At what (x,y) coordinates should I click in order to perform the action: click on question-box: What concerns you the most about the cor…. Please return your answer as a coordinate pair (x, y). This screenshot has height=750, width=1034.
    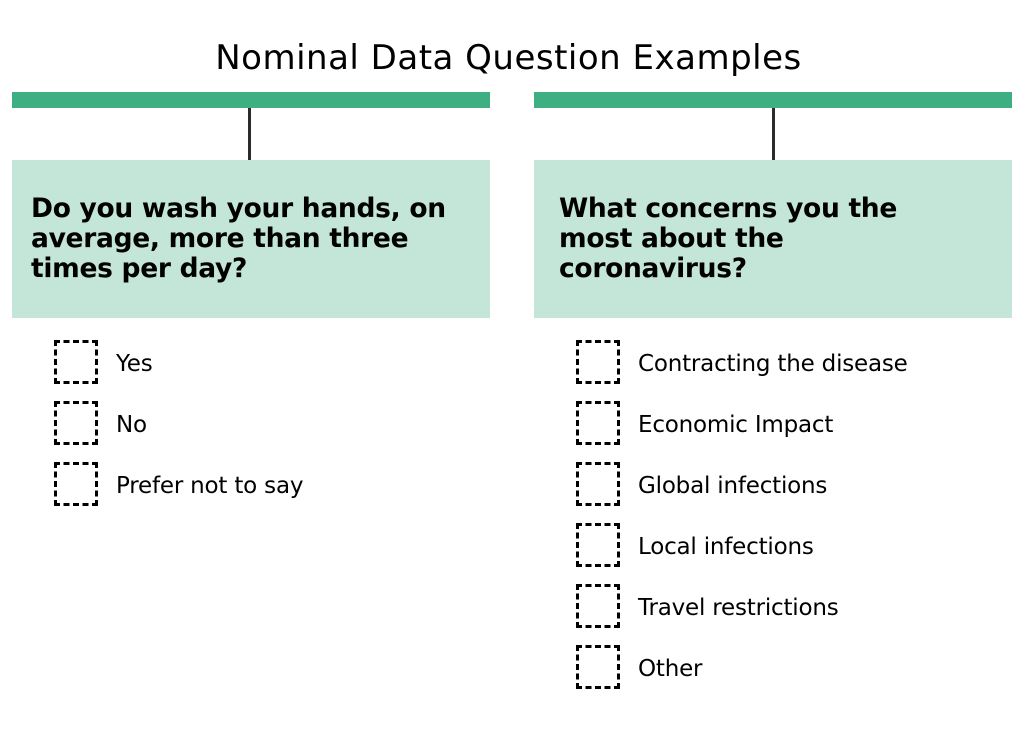
    Looking at the image, I should click on (773, 239).